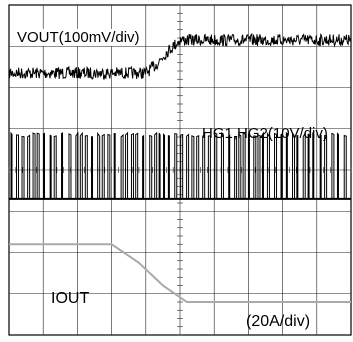 This screenshot has width=353, height=342. Describe the element at coordinates (78, 37) in the screenshot. I see `vout-label: VOUT(100mV/div)` at that location.